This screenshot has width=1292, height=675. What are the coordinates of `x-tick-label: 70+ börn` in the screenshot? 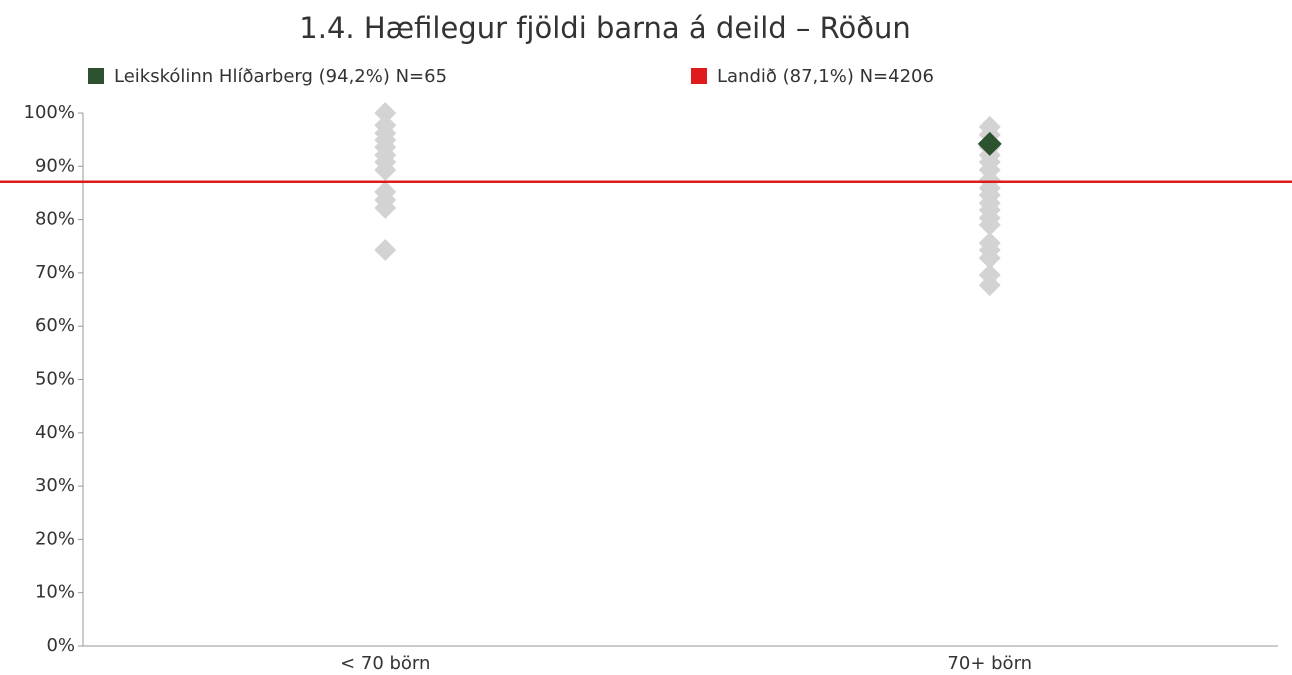 It's located at (989, 663).